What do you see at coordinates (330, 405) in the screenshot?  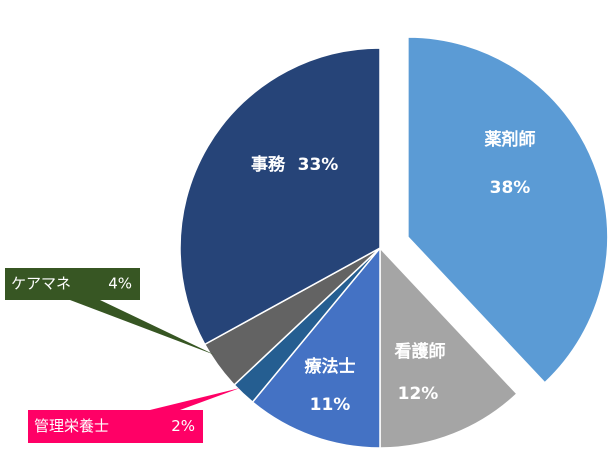 I see `slice-value-label: 11%` at bounding box center [330, 405].